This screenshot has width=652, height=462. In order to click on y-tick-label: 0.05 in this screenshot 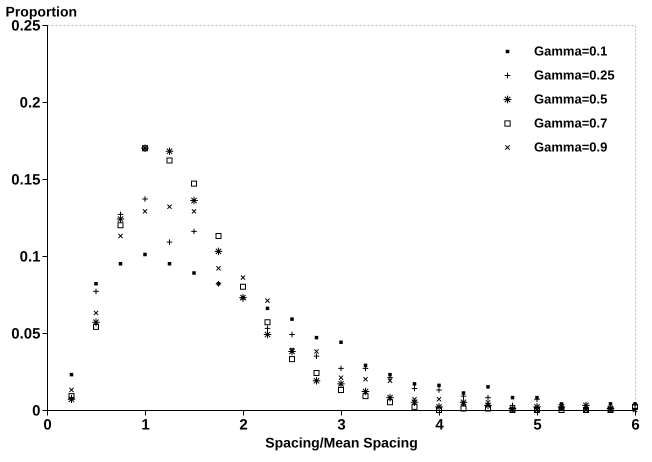, I will do `click(25, 334)`.